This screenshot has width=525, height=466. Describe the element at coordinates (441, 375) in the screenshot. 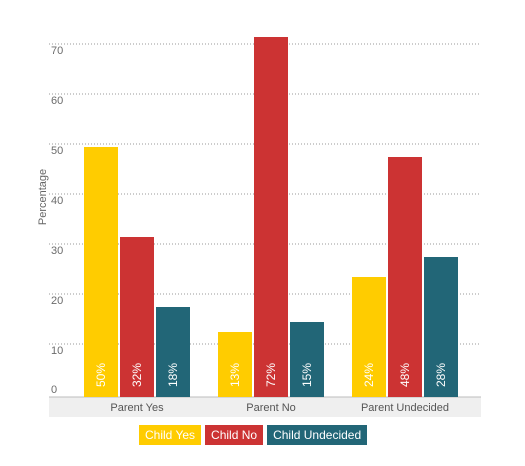

I see `data-label-child-undecided-3: 28%` at that location.